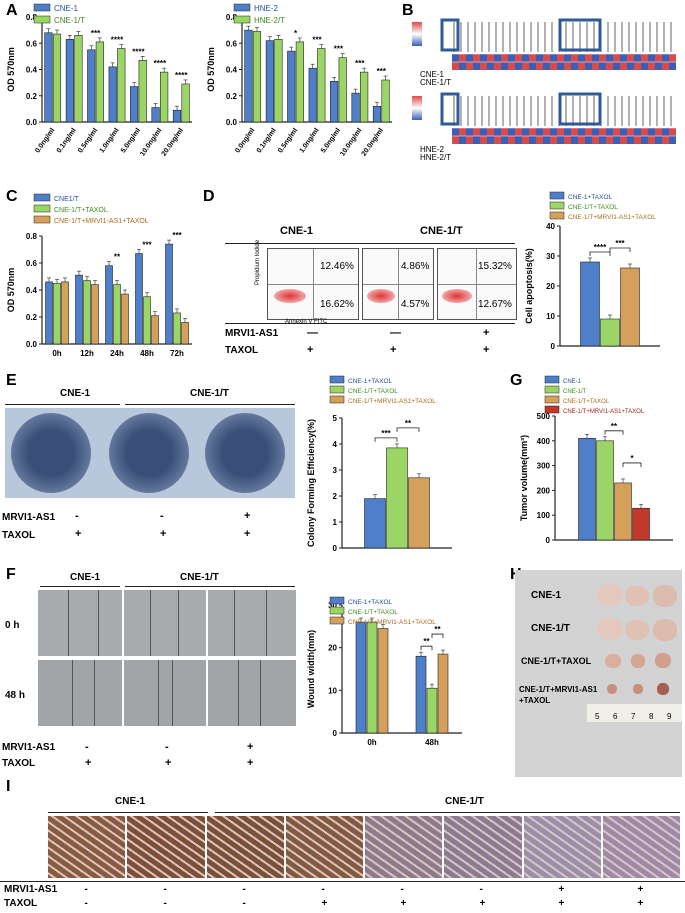  Describe the element at coordinates (586, 402) in the screenshot. I see `legend-entry: CNE-1/T+TAXOL` at that location.